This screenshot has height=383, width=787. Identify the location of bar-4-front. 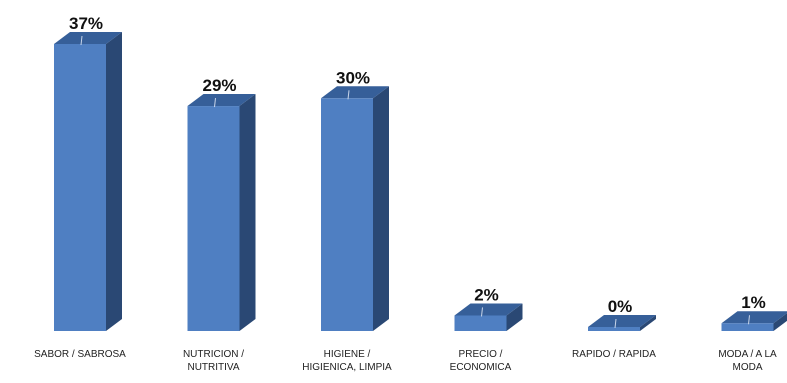
(480, 323).